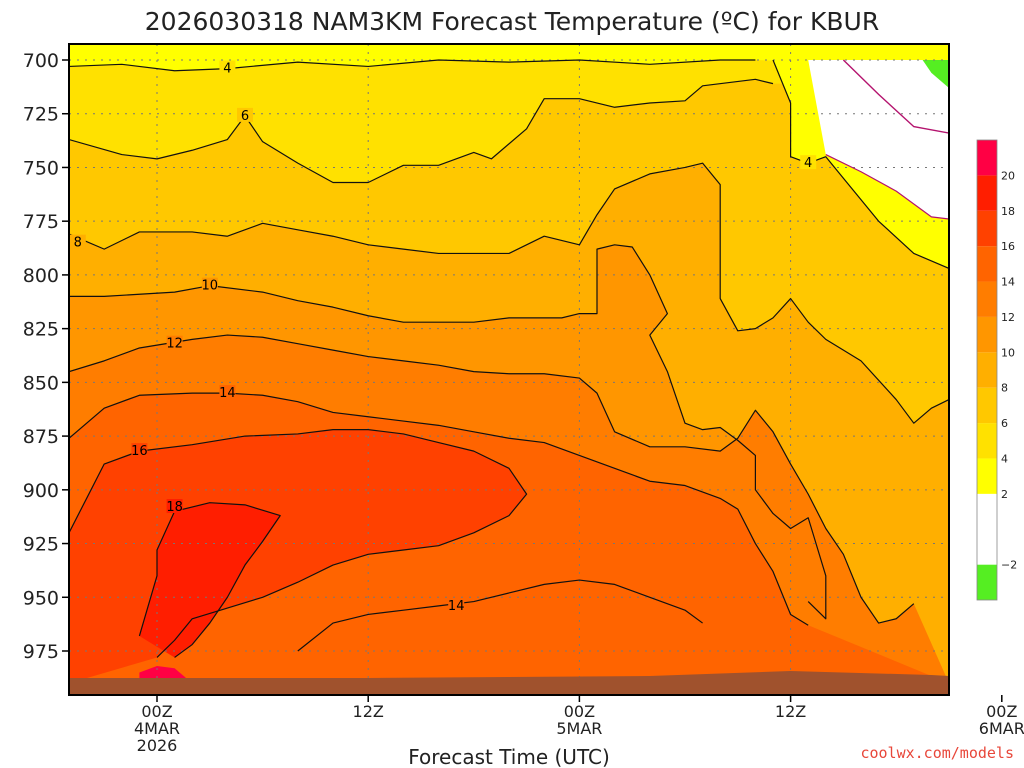 The image size is (1024, 768). Describe the element at coordinates (41, 115) in the screenshot. I see `y-tick-label: 725` at that location.